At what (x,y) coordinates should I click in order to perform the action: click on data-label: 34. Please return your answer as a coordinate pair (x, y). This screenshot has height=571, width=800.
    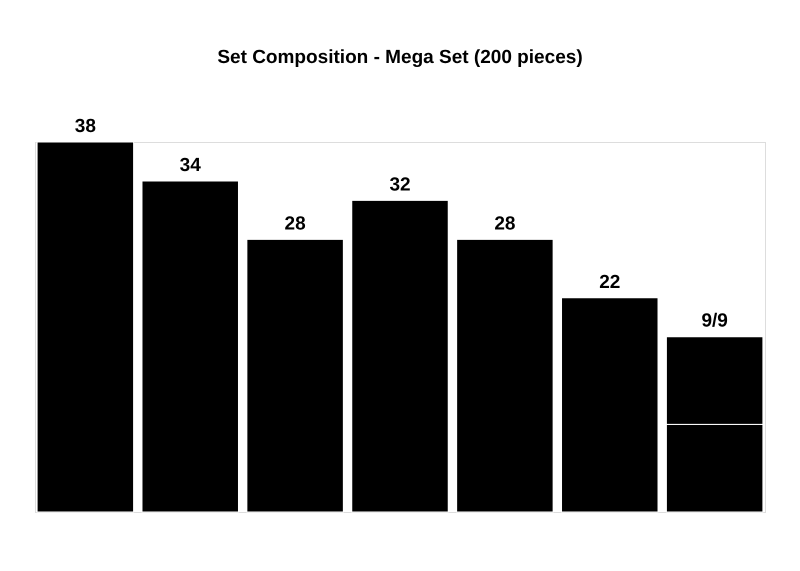
    Looking at the image, I should click on (191, 165).